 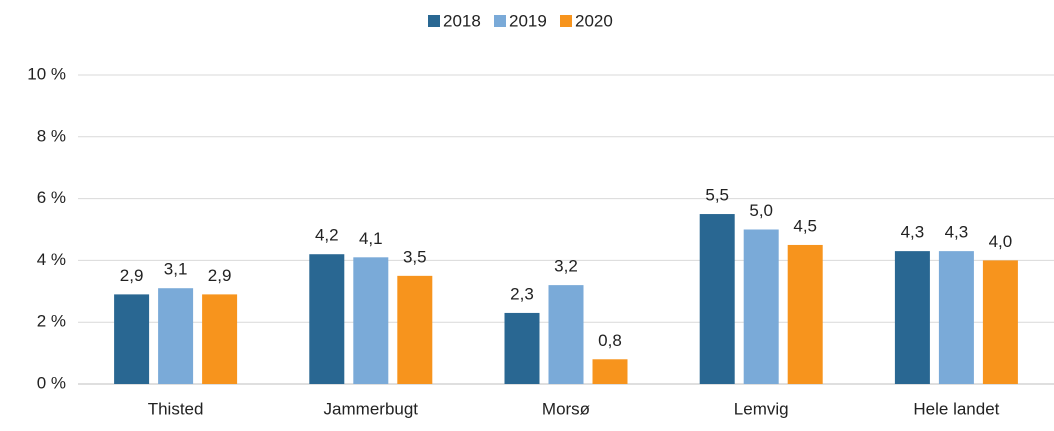 I want to click on x-tick-label: Hele landet, so click(x=956, y=408).